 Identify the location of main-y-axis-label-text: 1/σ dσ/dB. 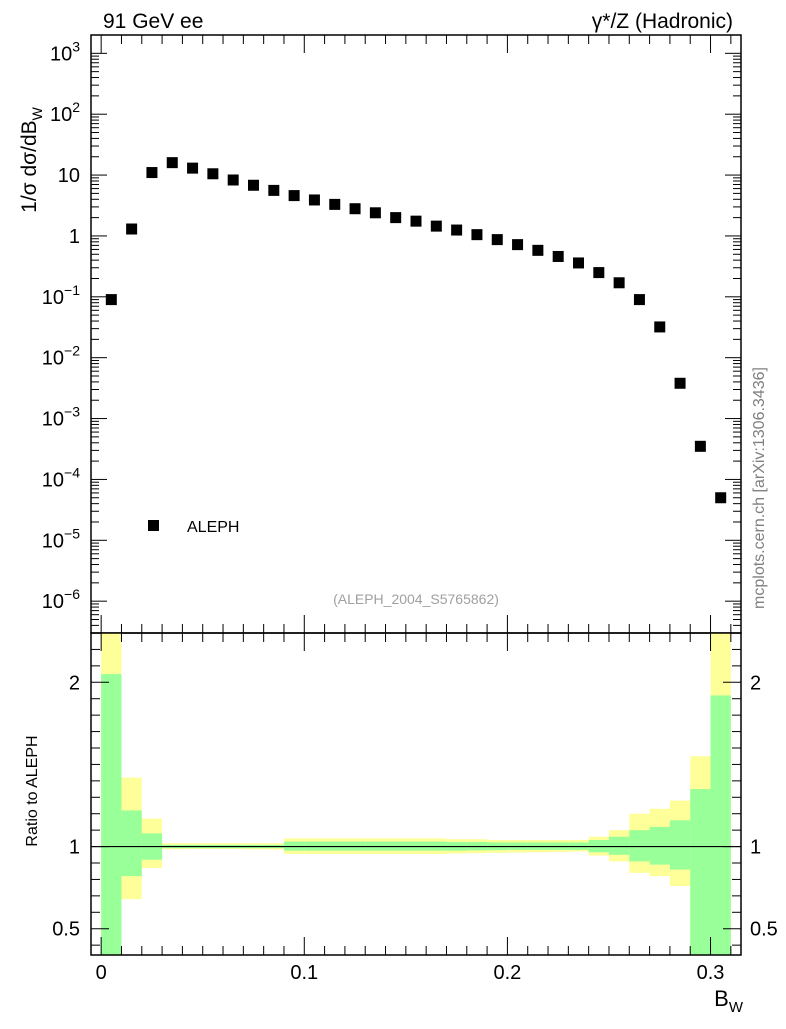
(29, 166).